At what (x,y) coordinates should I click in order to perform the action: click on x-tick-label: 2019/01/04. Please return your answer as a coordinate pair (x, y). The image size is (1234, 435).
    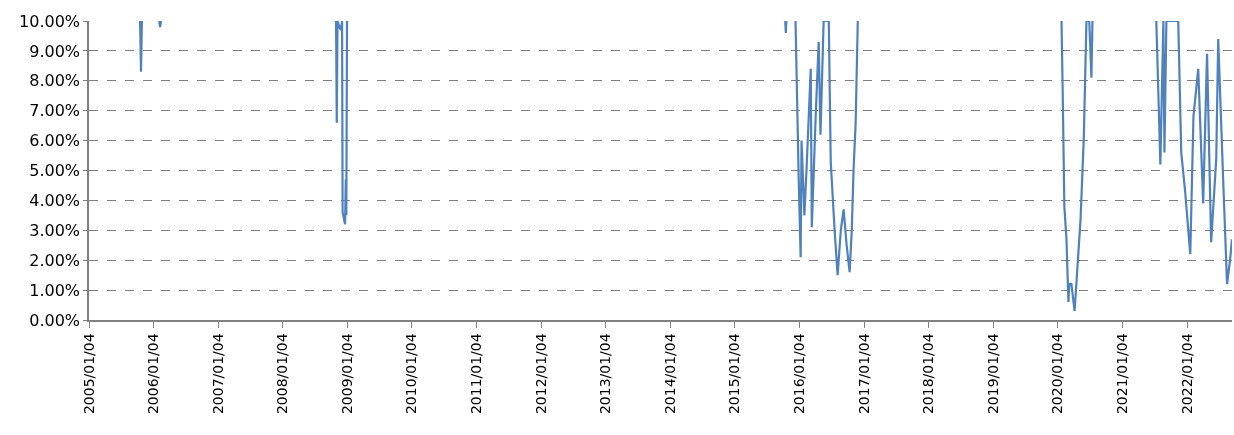
    Looking at the image, I should click on (992, 374).